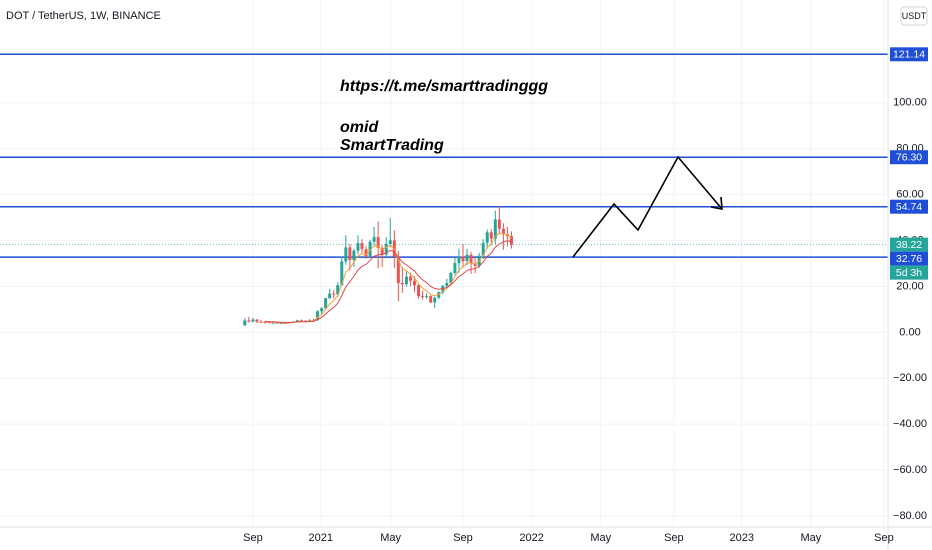  What do you see at coordinates (742, 538) in the screenshot?
I see `x-tick-label: 2023` at bounding box center [742, 538].